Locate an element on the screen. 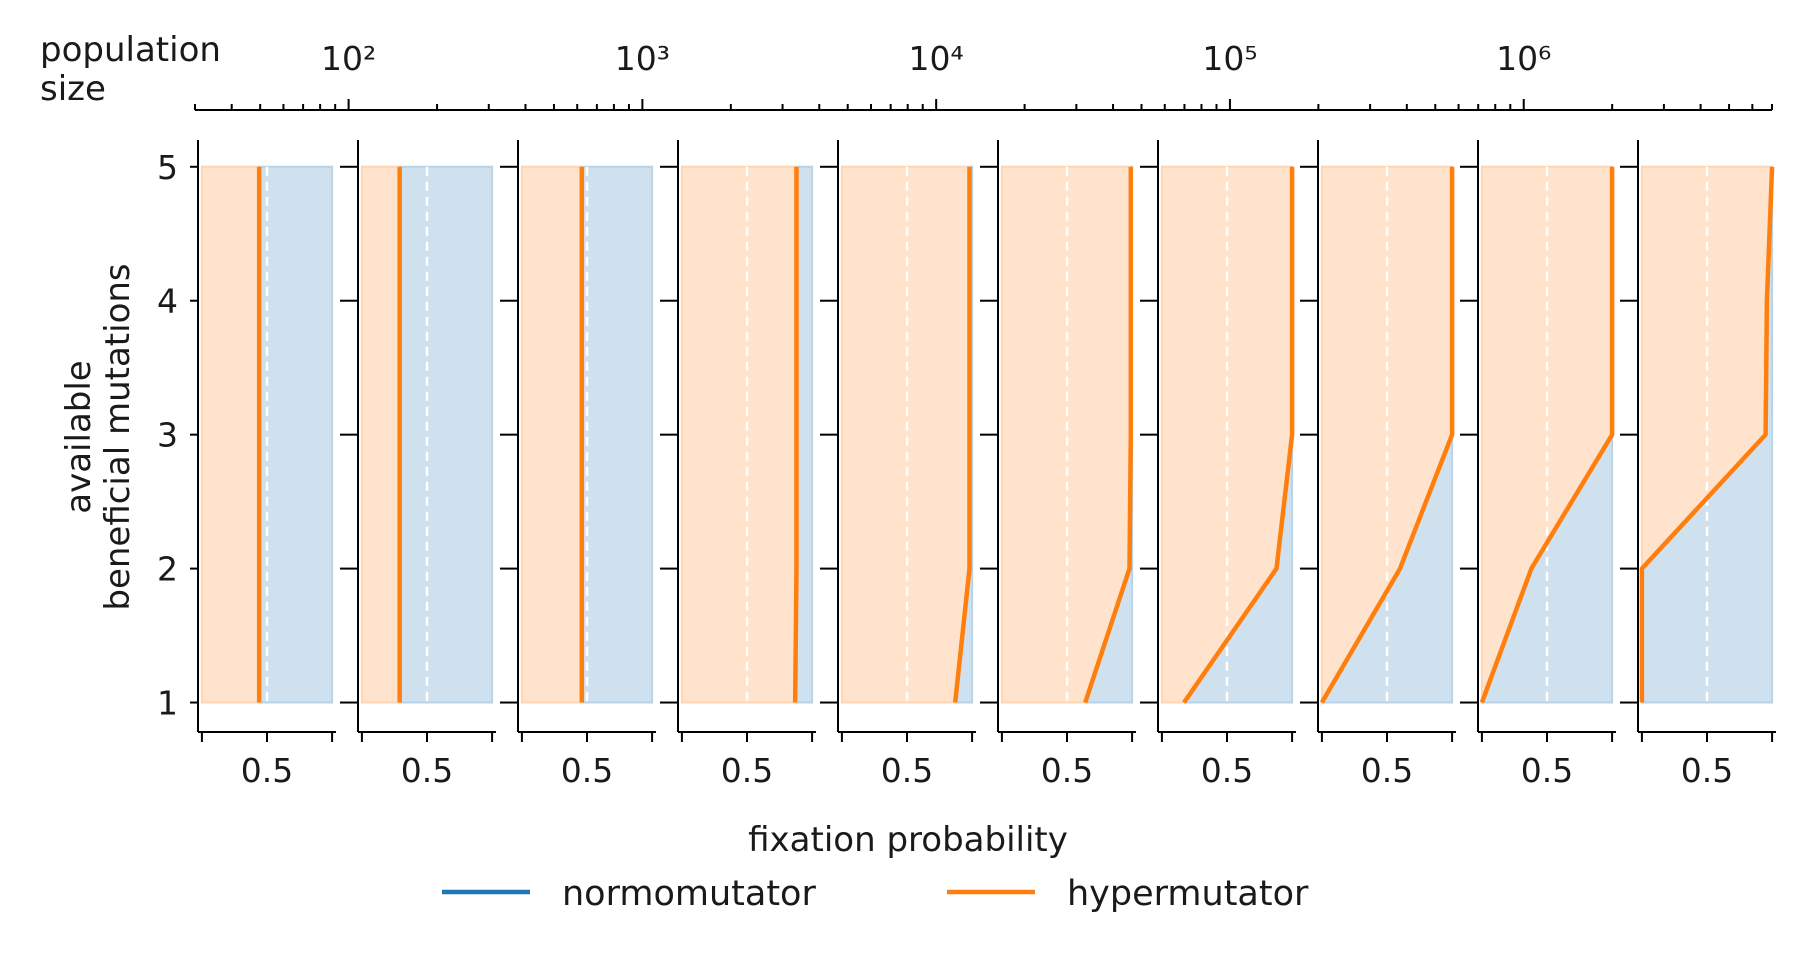 The width and height of the screenshot is (1800, 957). top-tick-label: 10⁵ is located at coordinates (1229, 58).